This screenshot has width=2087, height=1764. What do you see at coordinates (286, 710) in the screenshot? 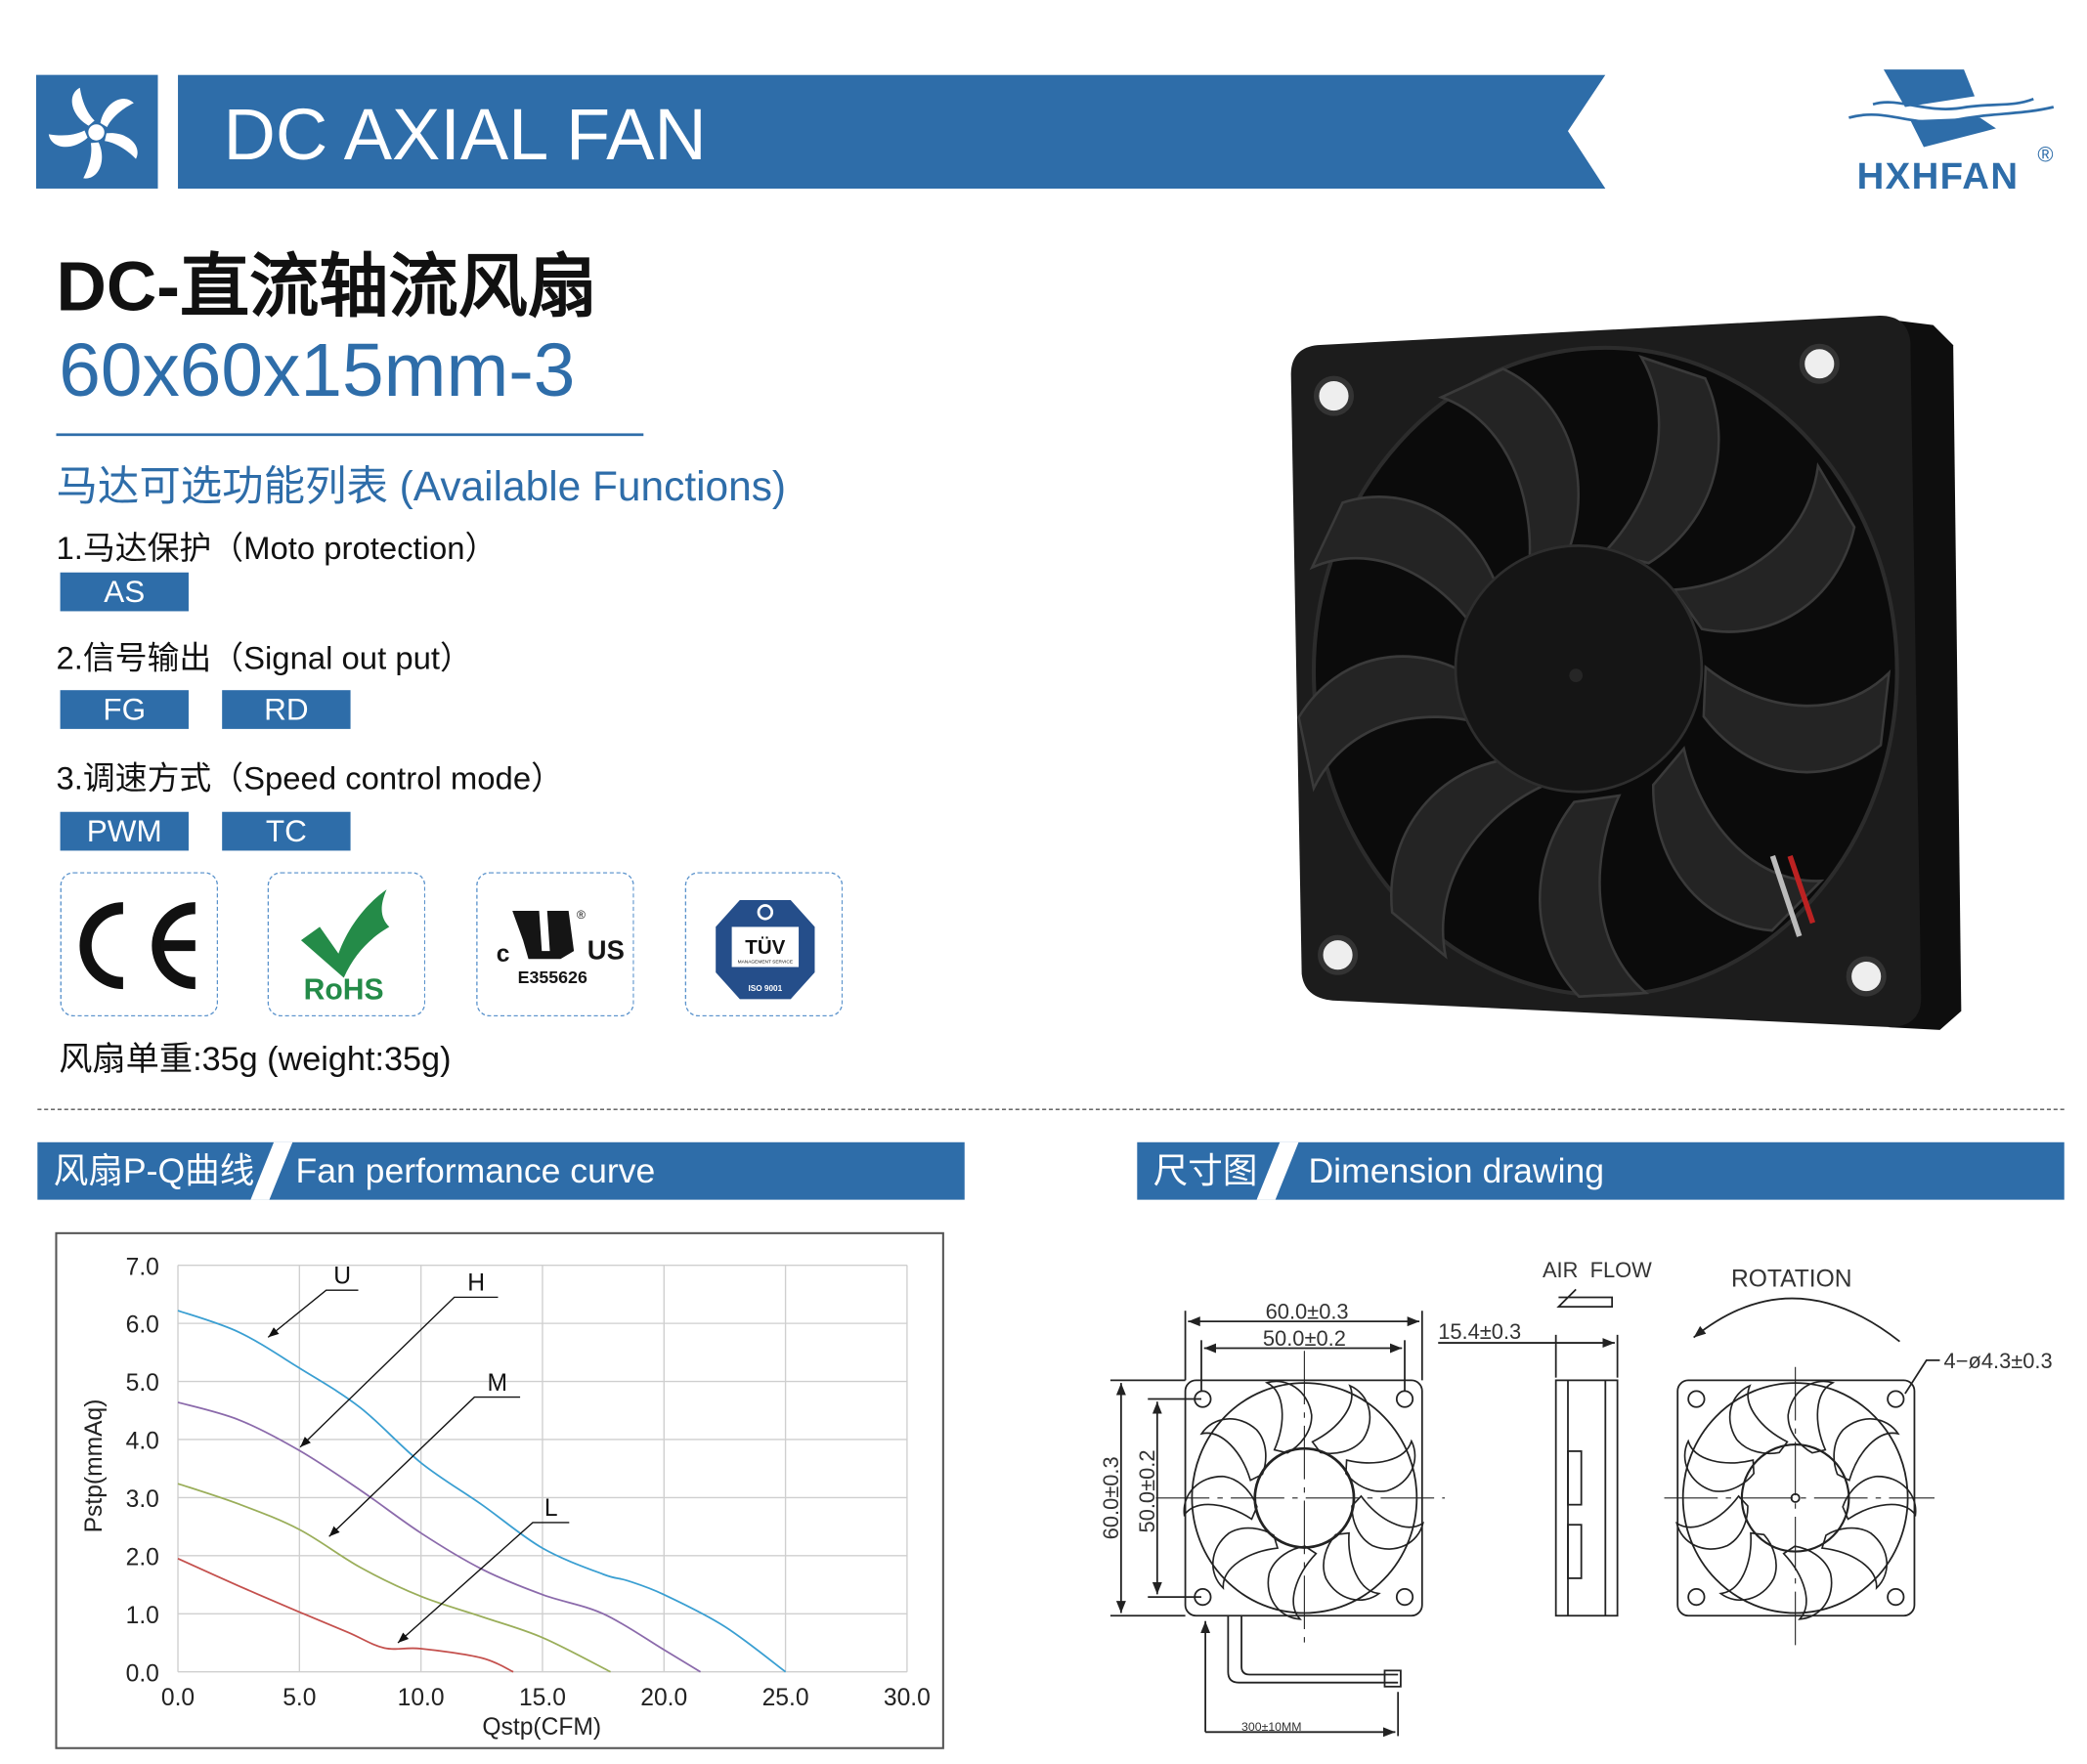
I see `option-rd: RD` at bounding box center [286, 710].